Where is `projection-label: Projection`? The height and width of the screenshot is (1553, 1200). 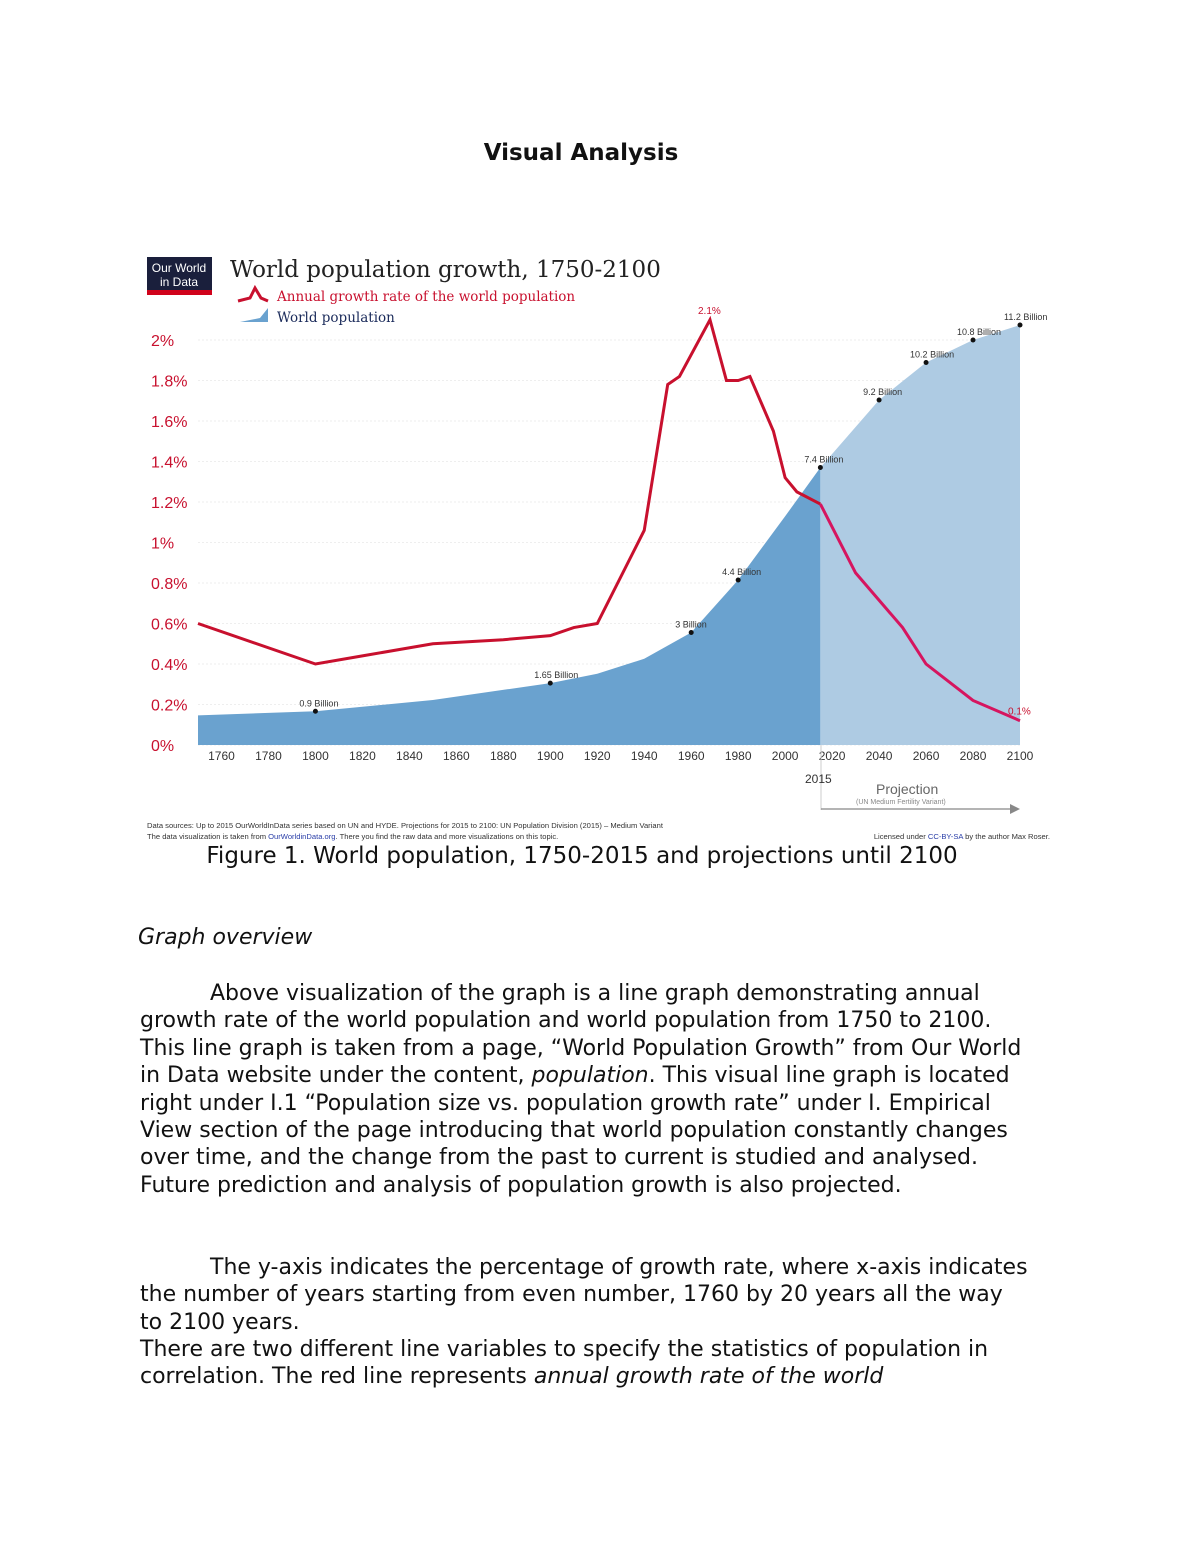
projection-label: Projection is located at coordinates (907, 789).